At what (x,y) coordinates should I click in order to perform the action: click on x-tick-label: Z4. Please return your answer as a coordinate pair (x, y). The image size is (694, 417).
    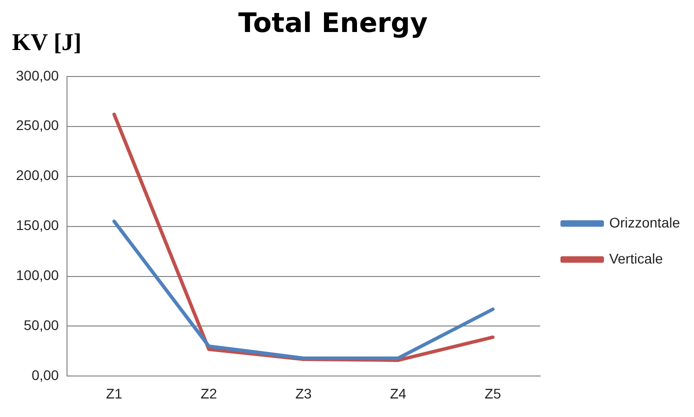
    Looking at the image, I should click on (398, 393).